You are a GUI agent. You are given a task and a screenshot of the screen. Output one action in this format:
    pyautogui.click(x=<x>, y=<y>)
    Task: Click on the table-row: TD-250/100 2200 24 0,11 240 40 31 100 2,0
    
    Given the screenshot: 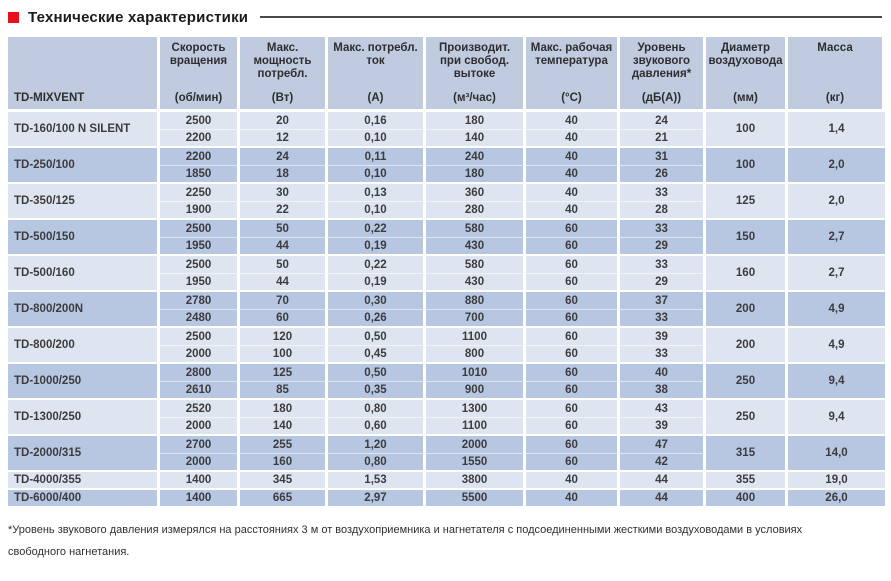 What is the action you would take?
    pyautogui.click(x=446, y=166)
    